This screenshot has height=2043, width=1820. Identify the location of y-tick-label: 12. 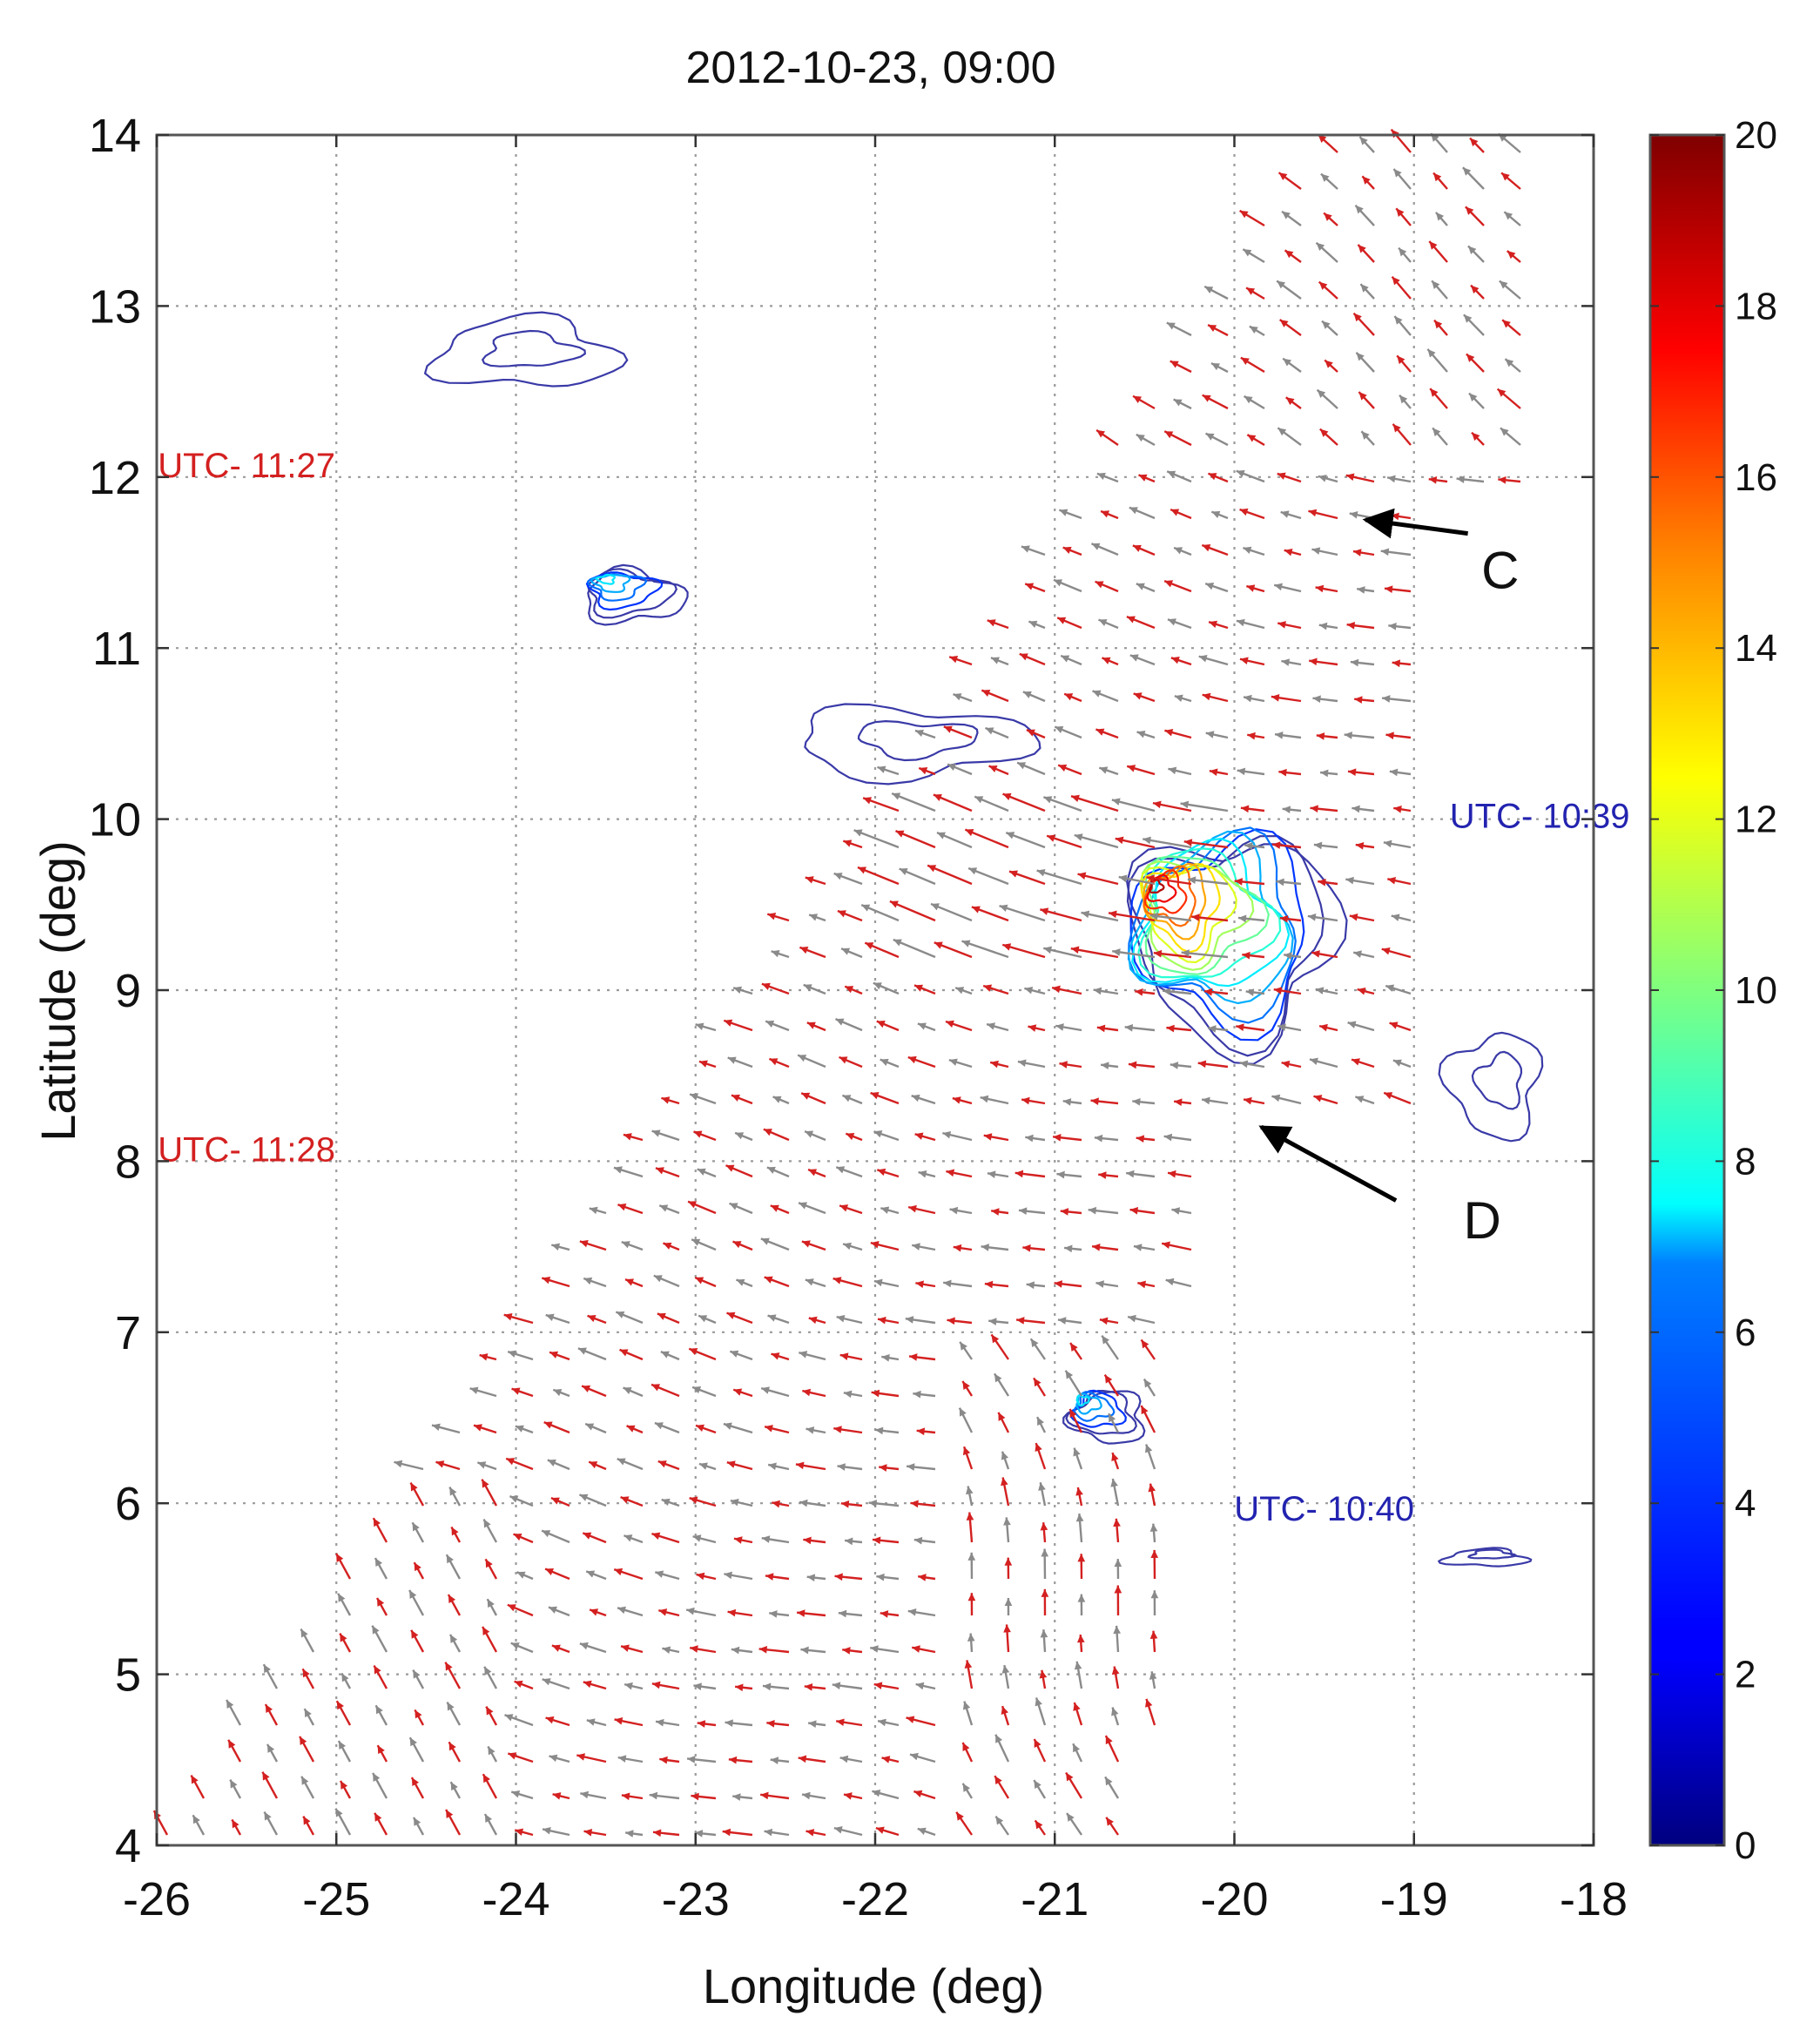
(115, 478).